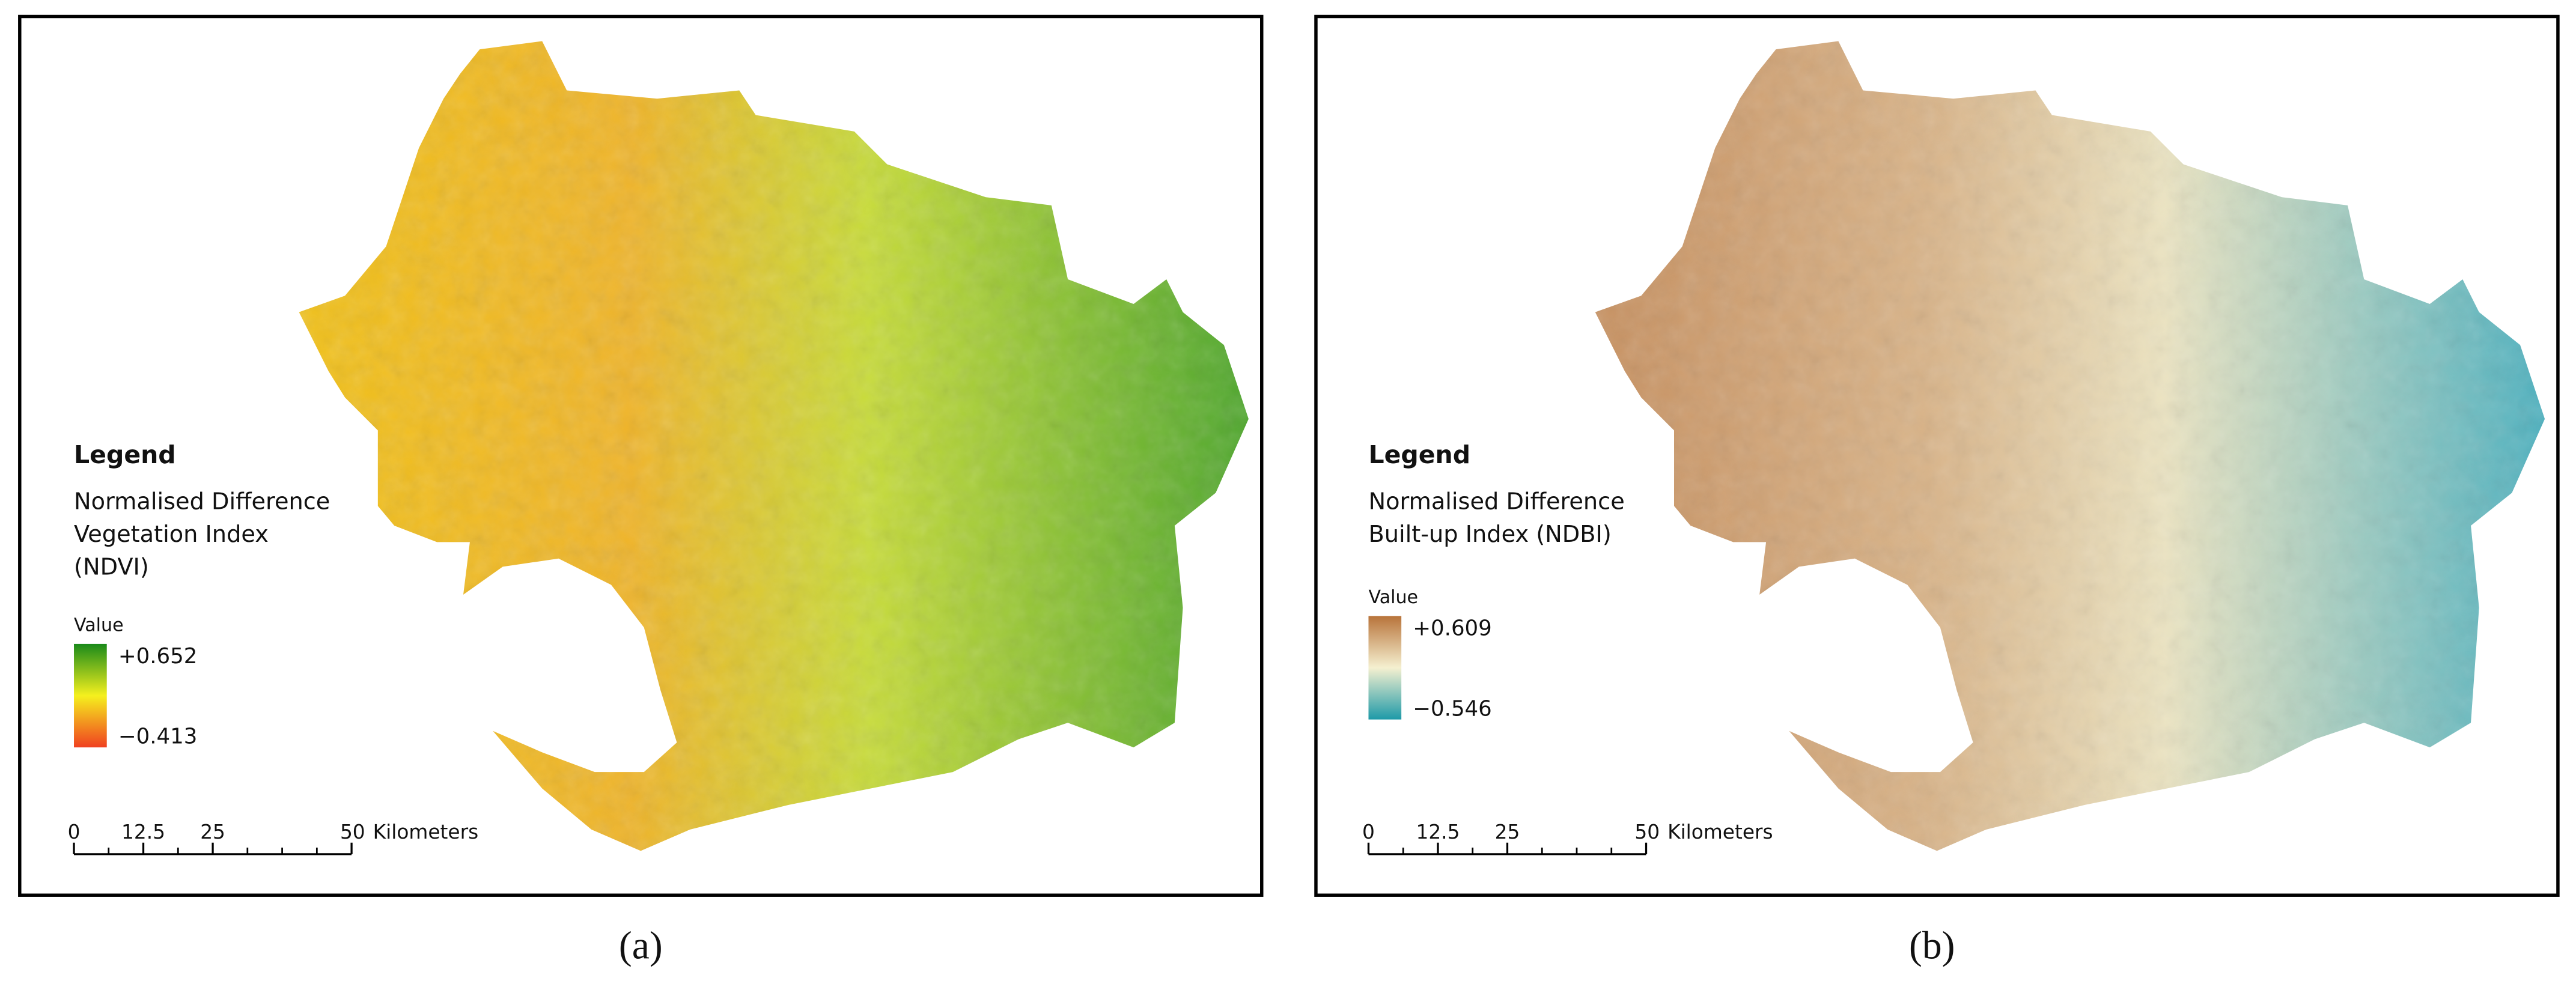 This screenshot has height=984, width=2576. What do you see at coordinates (157, 736) in the screenshot?
I see `legend-min: −0.413` at bounding box center [157, 736].